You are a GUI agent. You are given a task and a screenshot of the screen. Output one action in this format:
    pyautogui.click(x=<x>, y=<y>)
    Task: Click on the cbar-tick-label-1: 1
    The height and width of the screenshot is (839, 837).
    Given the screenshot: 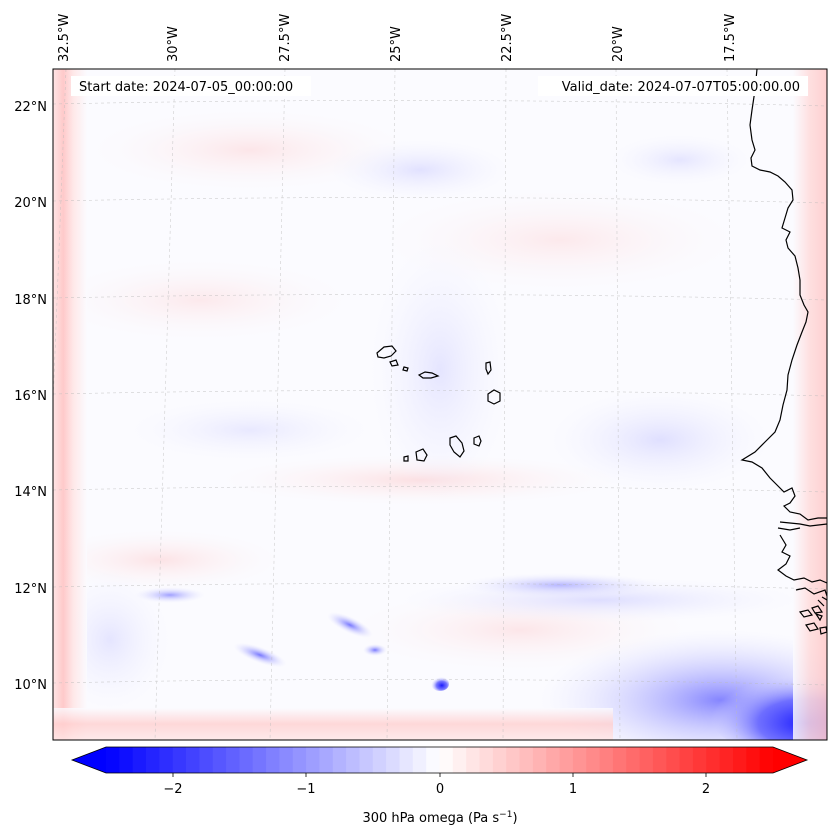 What is the action you would take?
    pyautogui.click(x=573, y=789)
    